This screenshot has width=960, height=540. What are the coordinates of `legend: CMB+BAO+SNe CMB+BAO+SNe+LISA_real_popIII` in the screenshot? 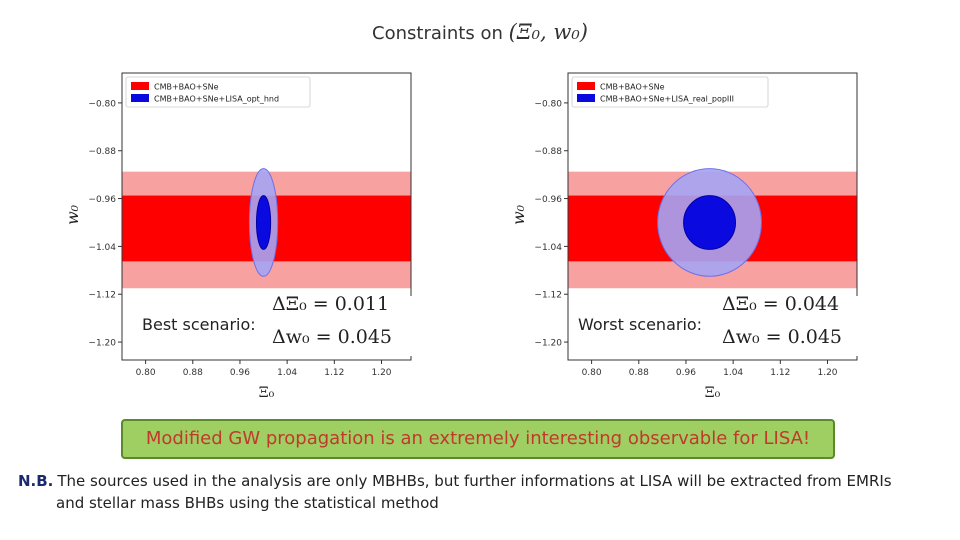 It's located at (670, 92).